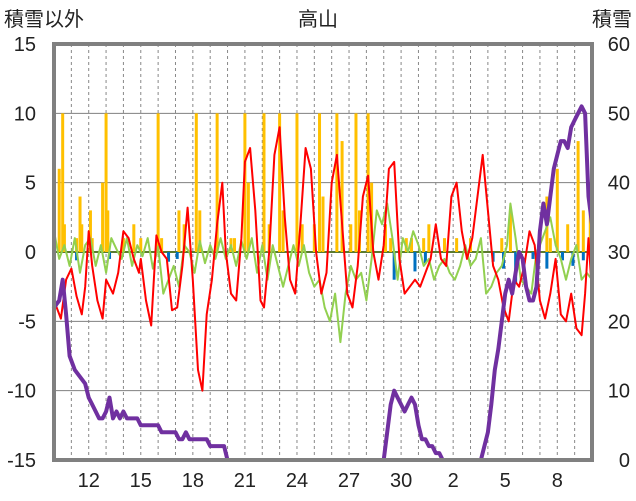  What do you see at coordinates (27, 322) in the screenshot?
I see `left-y-tick-label: -5` at bounding box center [27, 322].